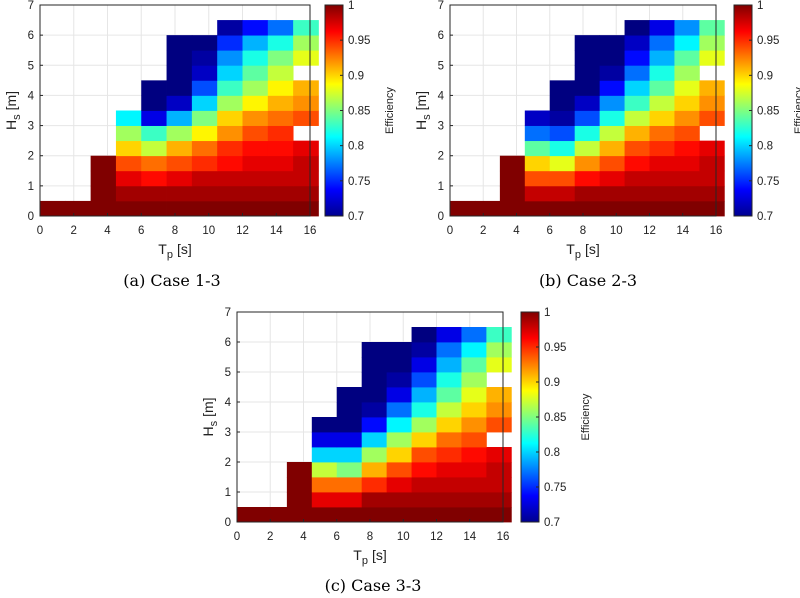 This screenshot has height=598, width=800. What do you see at coordinates (552, 523) in the screenshot?
I see `colorbar-tick-label: 0.7` at bounding box center [552, 523].